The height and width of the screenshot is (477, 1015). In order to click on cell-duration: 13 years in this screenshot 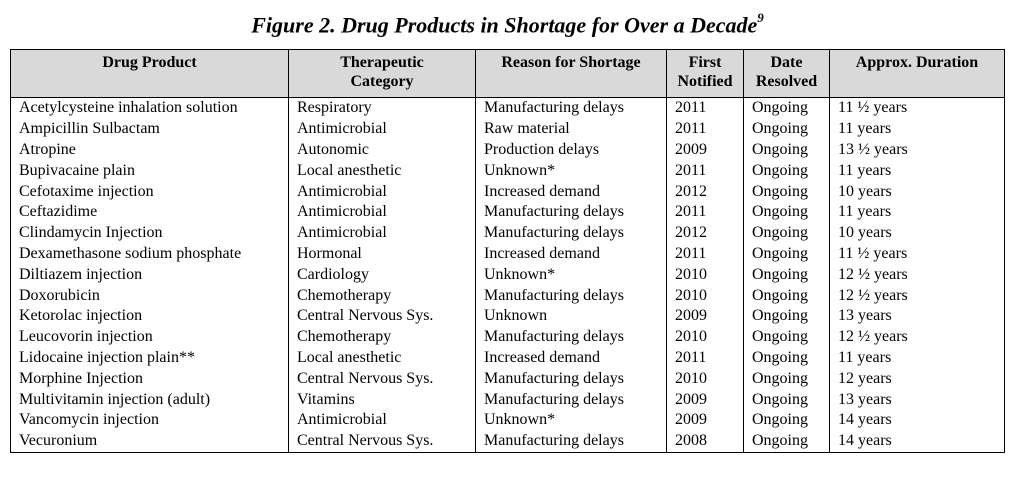, I will do `click(917, 316)`.